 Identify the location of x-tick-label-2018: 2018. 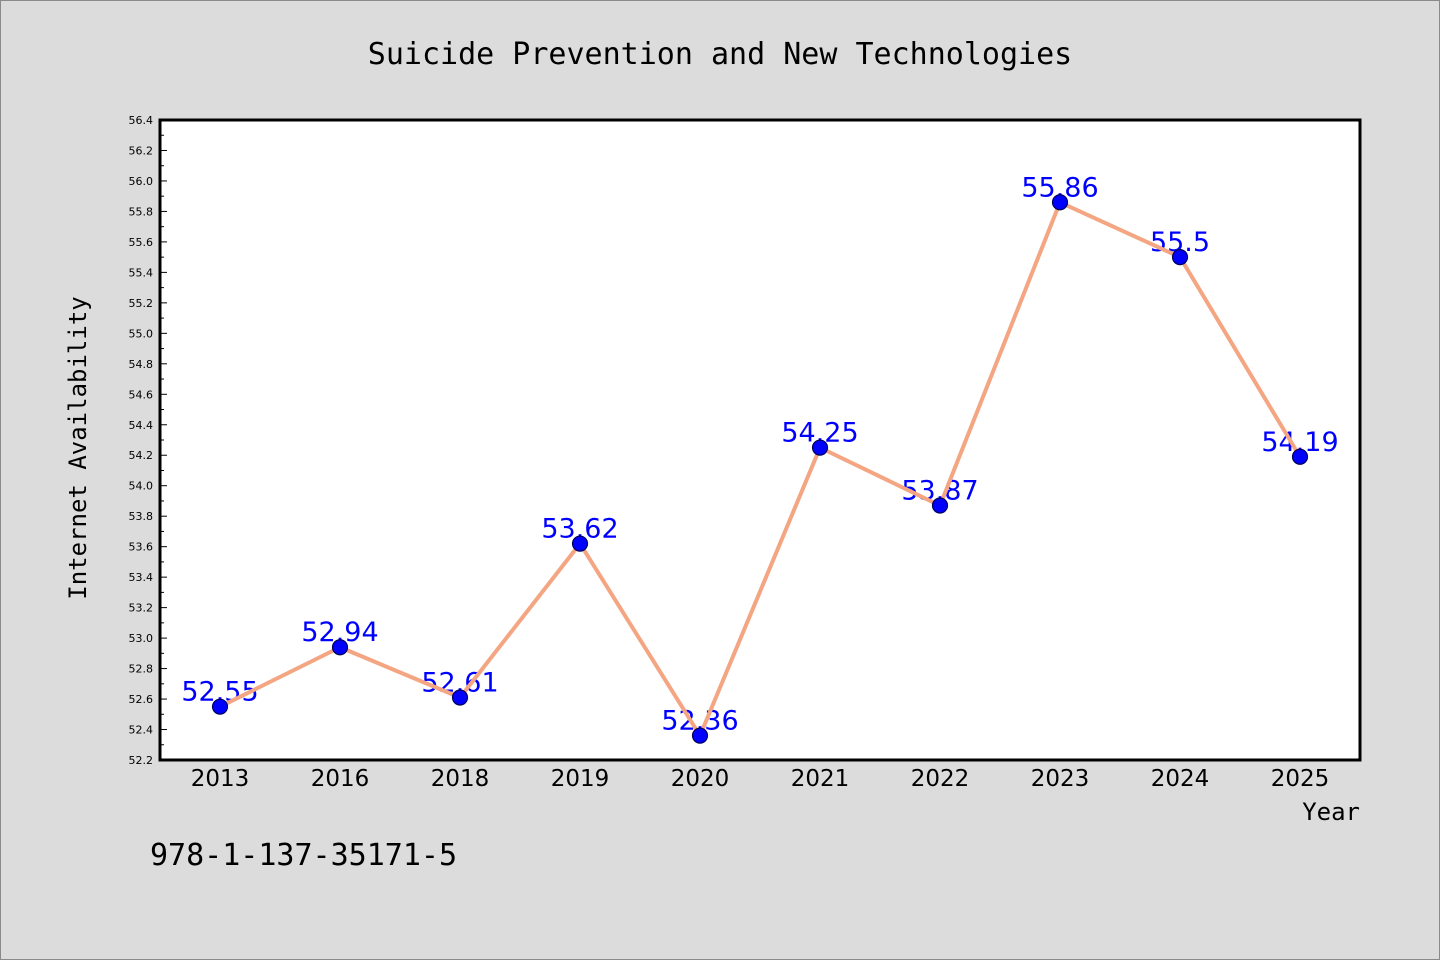
(460, 779).